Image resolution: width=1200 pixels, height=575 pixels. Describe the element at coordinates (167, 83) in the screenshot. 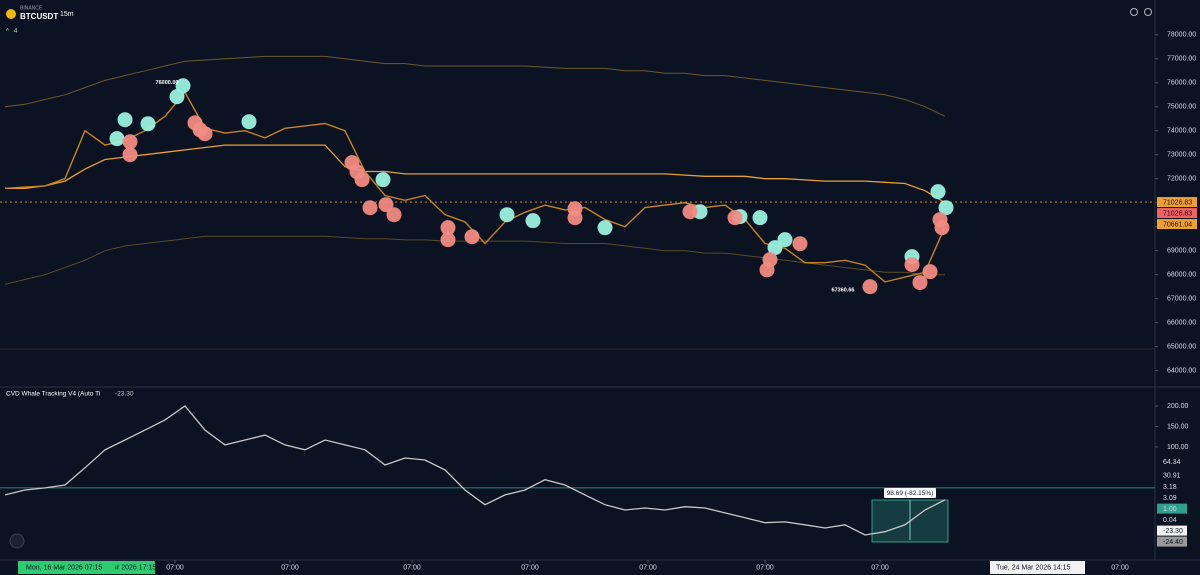

I see `price-annotation: 76000.00` at that location.